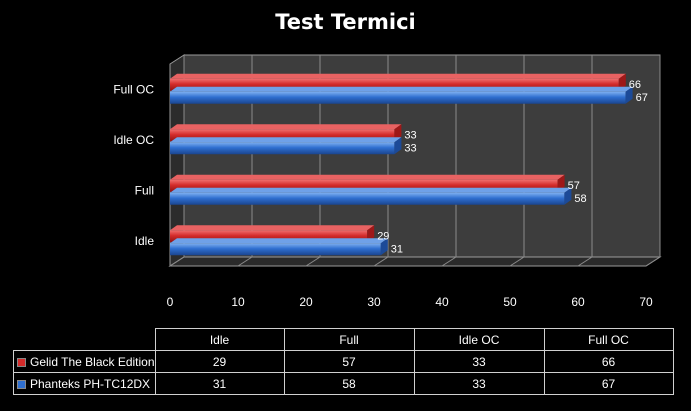 The image size is (691, 411). Describe the element at coordinates (349, 361) in the screenshot. I see `data-table-cell: 57` at that location.